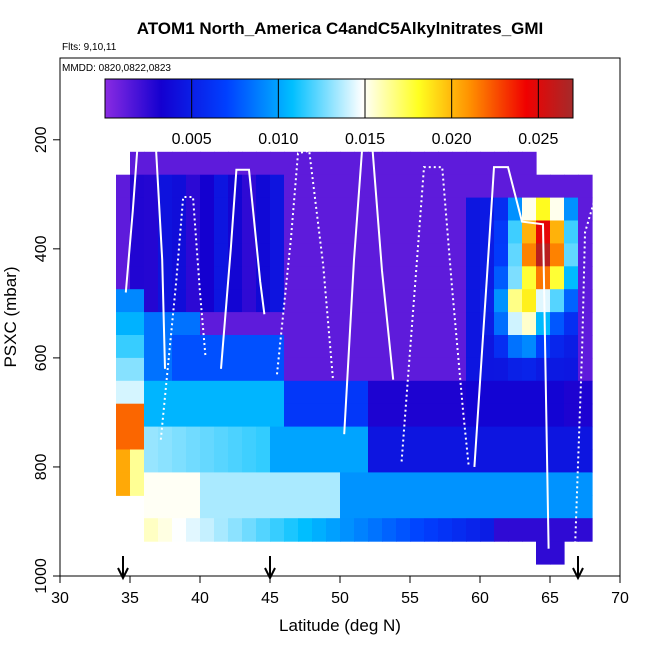 This screenshot has height=650, width=650. What do you see at coordinates (41, 357) in the screenshot?
I see `y-tick-label: 600` at bounding box center [41, 357].